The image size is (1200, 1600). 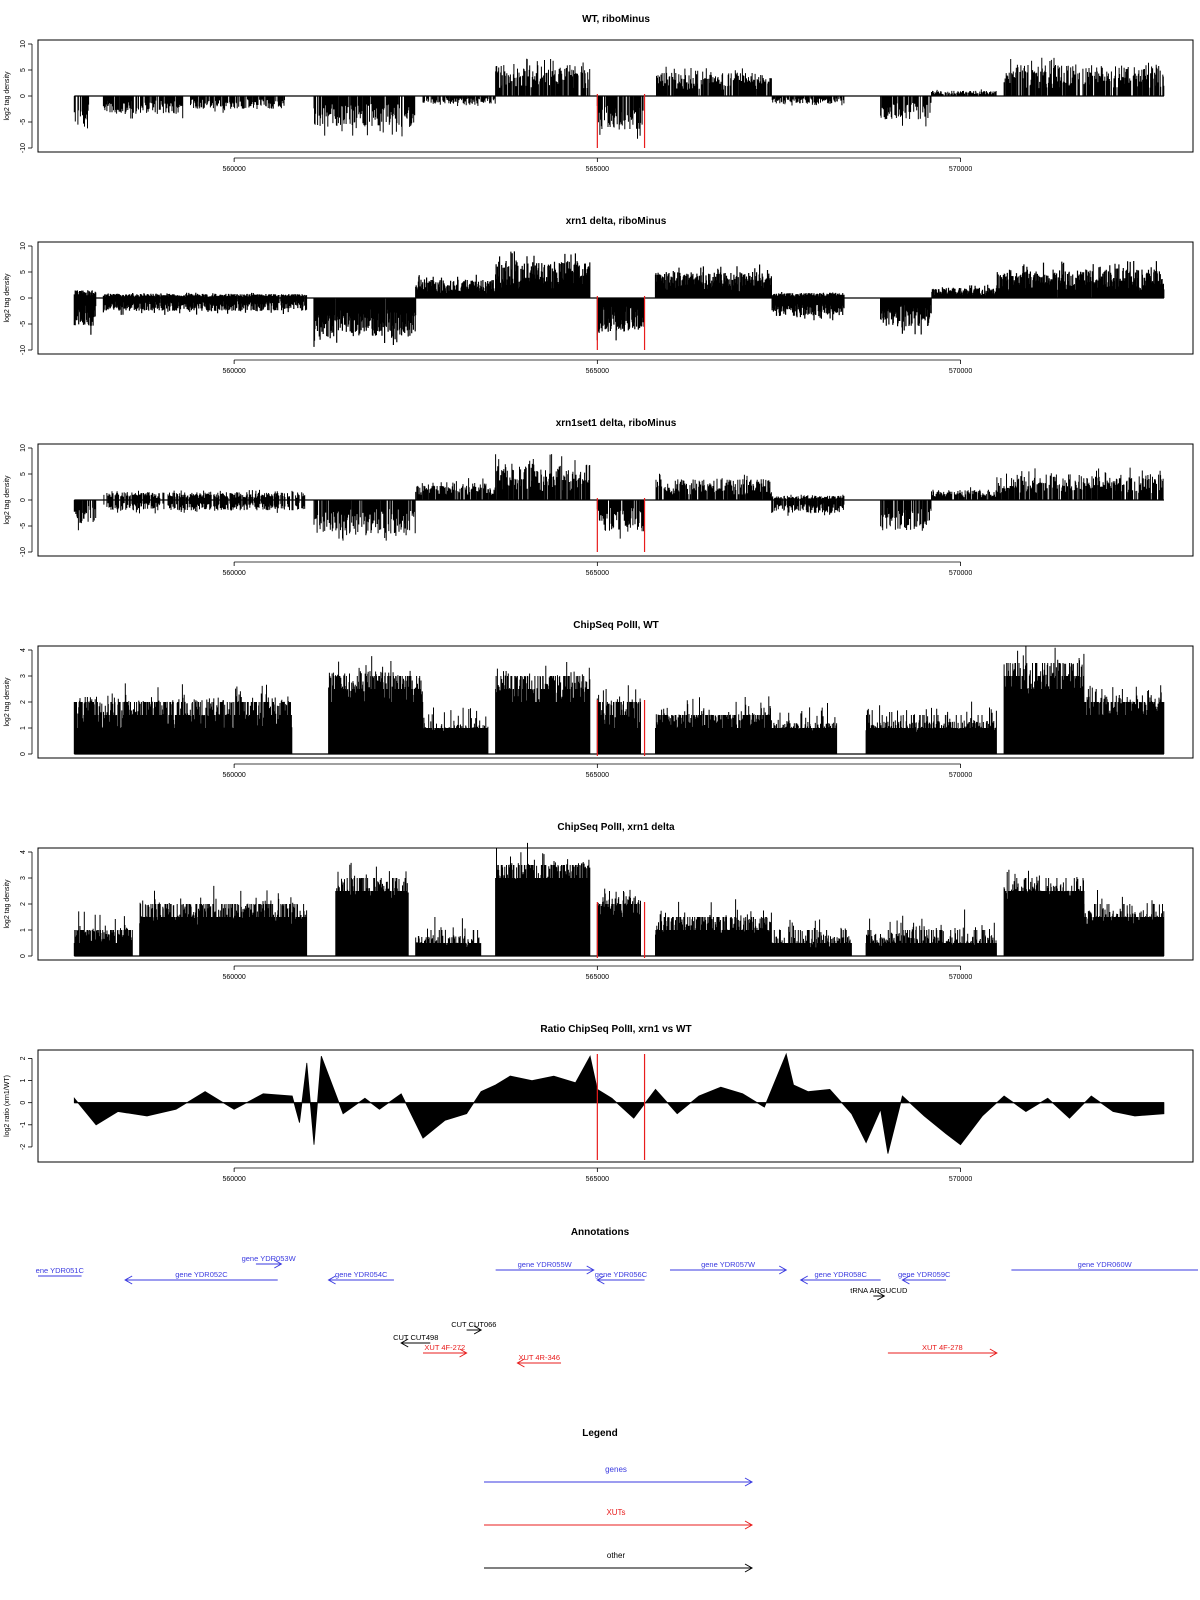 What do you see at coordinates (840, 1274) in the screenshot?
I see `feature-label: gene YDR058C` at bounding box center [840, 1274].